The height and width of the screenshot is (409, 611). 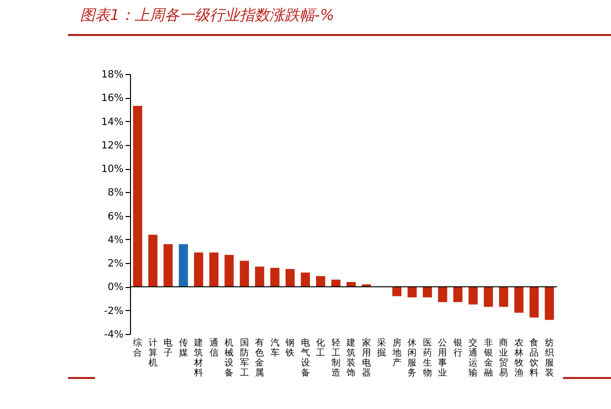 I want to click on x-tick-label: 非银金融, so click(x=487, y=358).